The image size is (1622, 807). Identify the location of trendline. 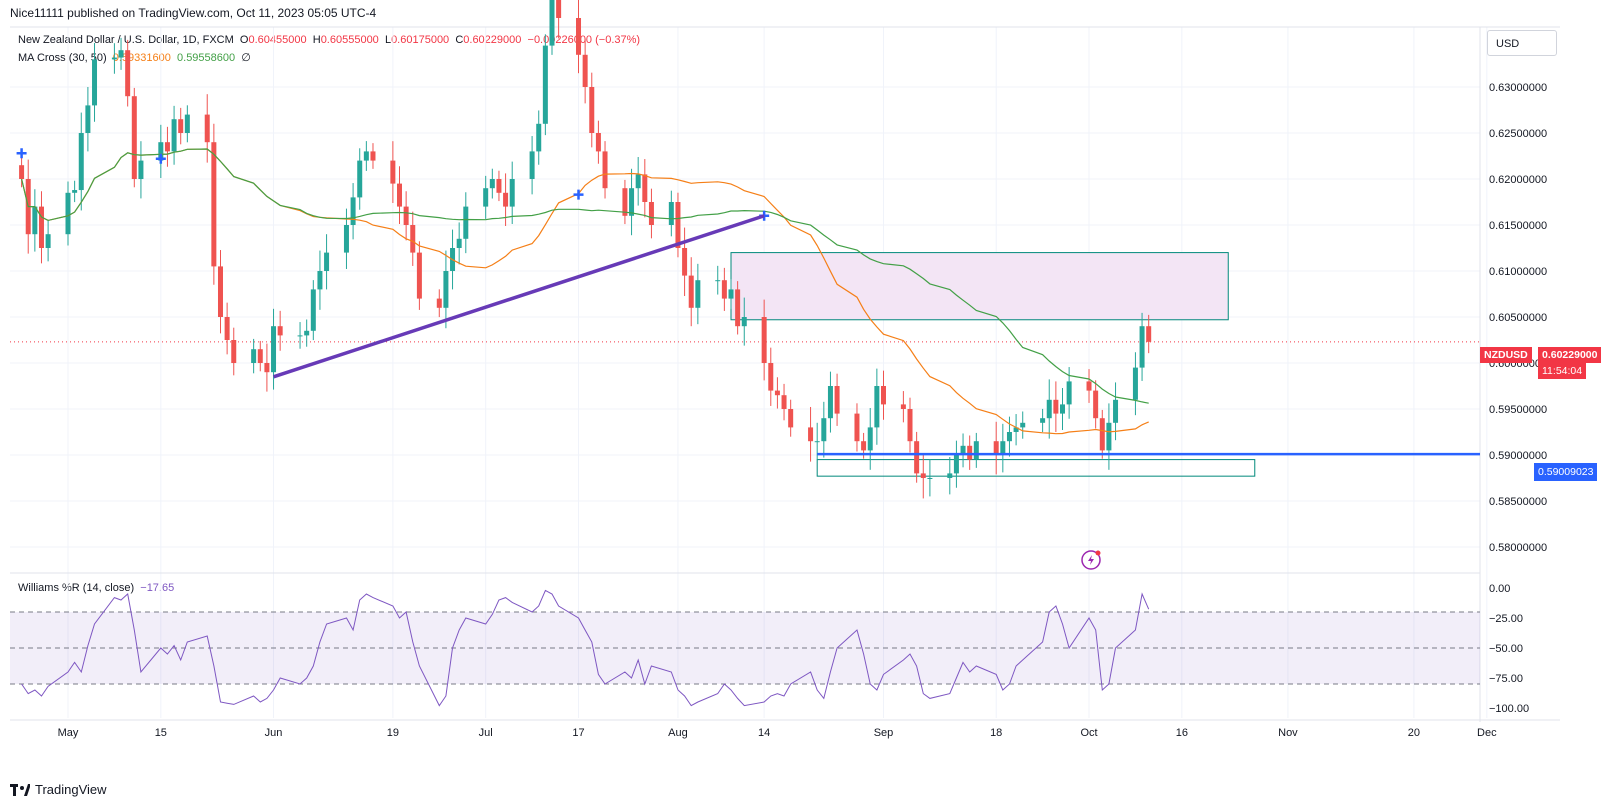
(518, 296).